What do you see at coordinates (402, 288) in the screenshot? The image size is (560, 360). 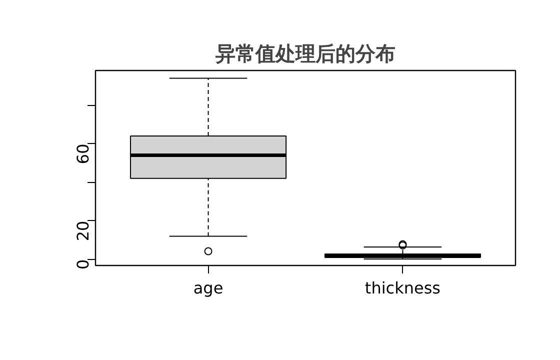 I see `x-tick-label: thickness` at bounding box center [402, 288].